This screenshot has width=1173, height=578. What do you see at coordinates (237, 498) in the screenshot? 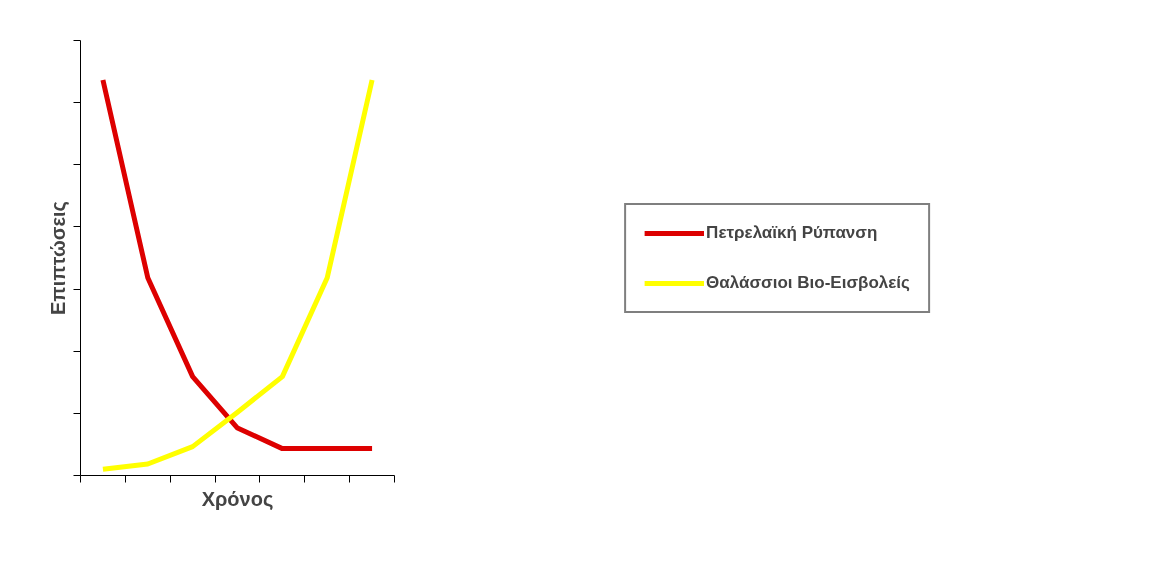
I see `x-axis-title: Χρόνος` at bounding box center [237, 498].